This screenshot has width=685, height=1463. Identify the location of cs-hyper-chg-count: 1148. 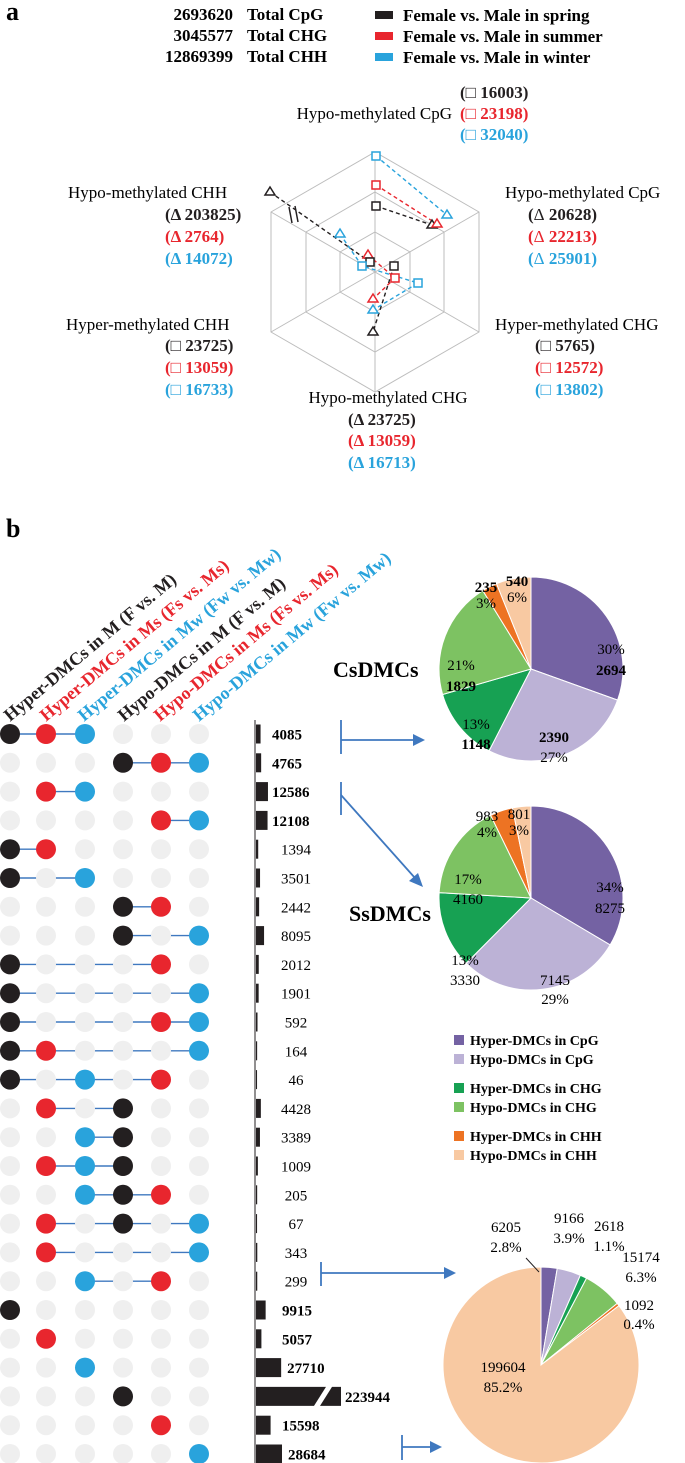
(475, 745).